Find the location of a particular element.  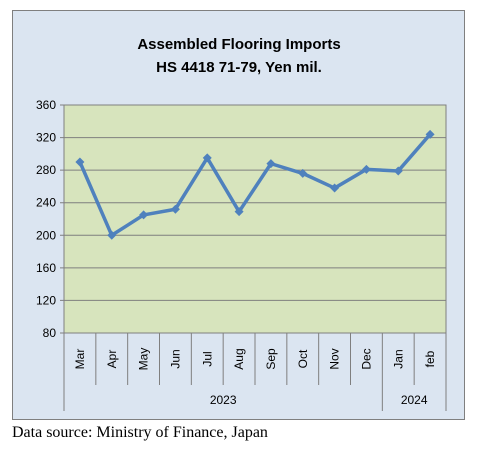

x-tick-label-feb: feb is located at coordinates (430, 358).